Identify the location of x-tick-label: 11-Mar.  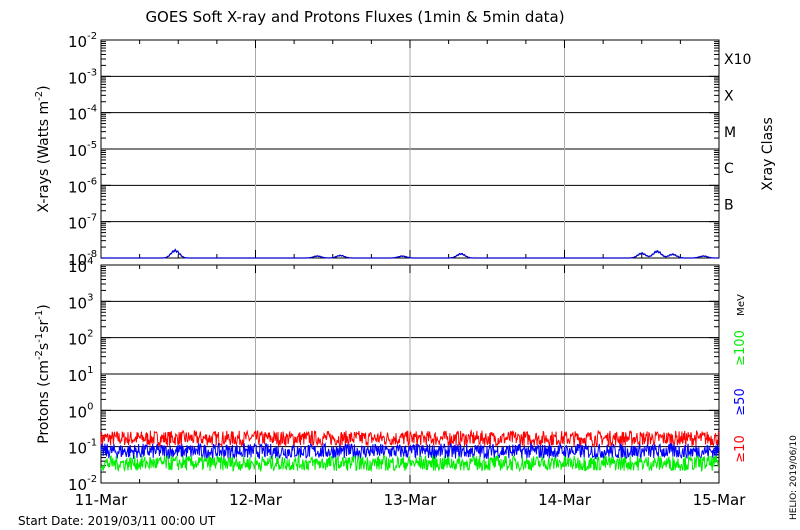
(102, 500).